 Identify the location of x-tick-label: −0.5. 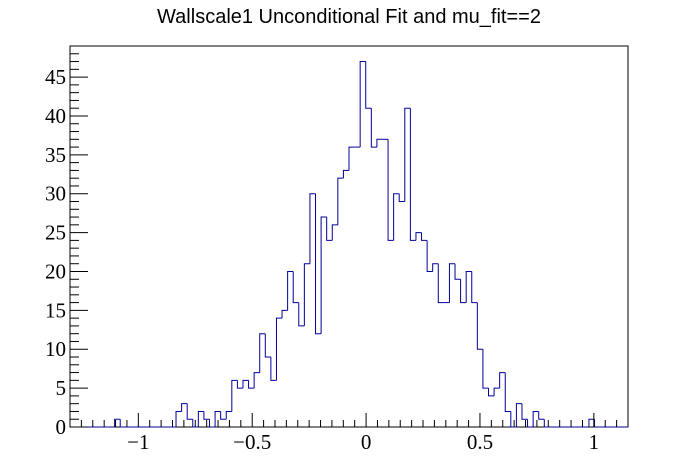
(252, 442).